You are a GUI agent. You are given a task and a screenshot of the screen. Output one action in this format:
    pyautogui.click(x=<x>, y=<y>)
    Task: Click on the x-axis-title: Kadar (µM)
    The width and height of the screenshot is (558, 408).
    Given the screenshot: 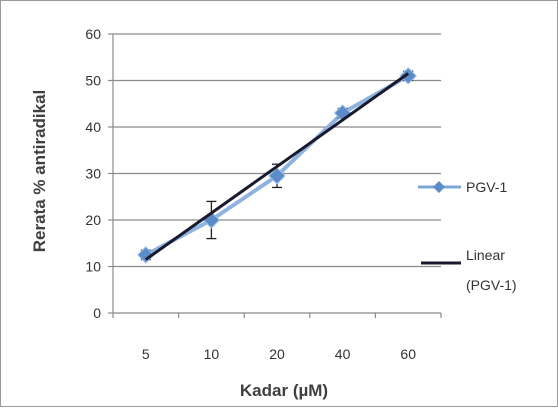 What is the action you would take?
    pyautogui.click(x=284, y=390)
    